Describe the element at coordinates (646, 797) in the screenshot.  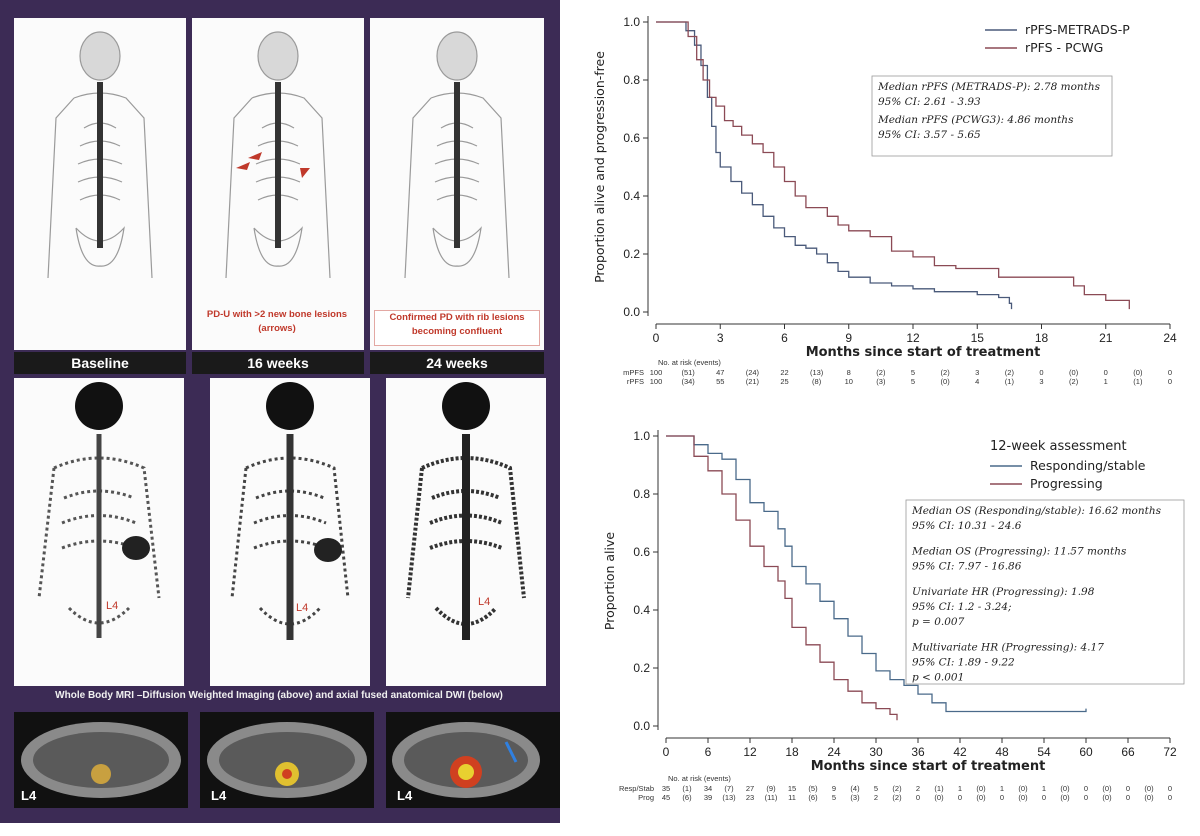
I see `risk-row-label: Prog` at that location.